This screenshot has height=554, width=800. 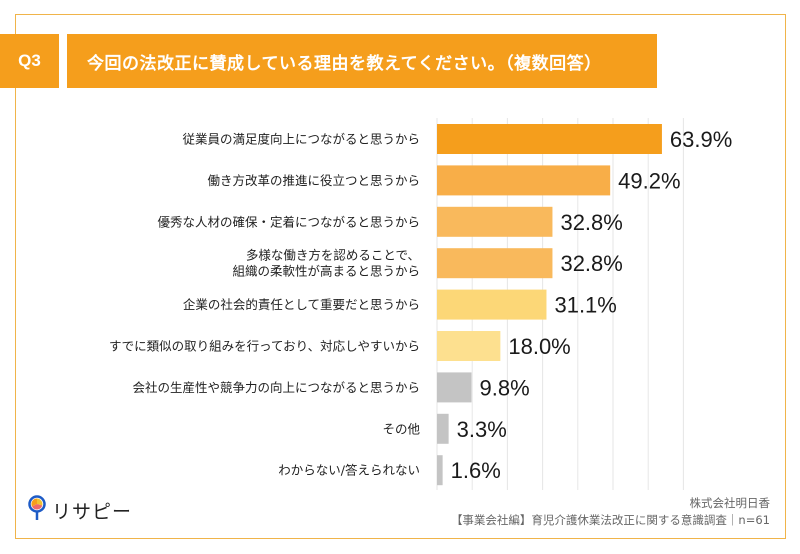 What do you see at coordinates (344, 63) in the screenshot?
I see `question-title: 今回の法改正に賛成している理由を教えてください。（複数回答）` at bounding box center [344, 63].